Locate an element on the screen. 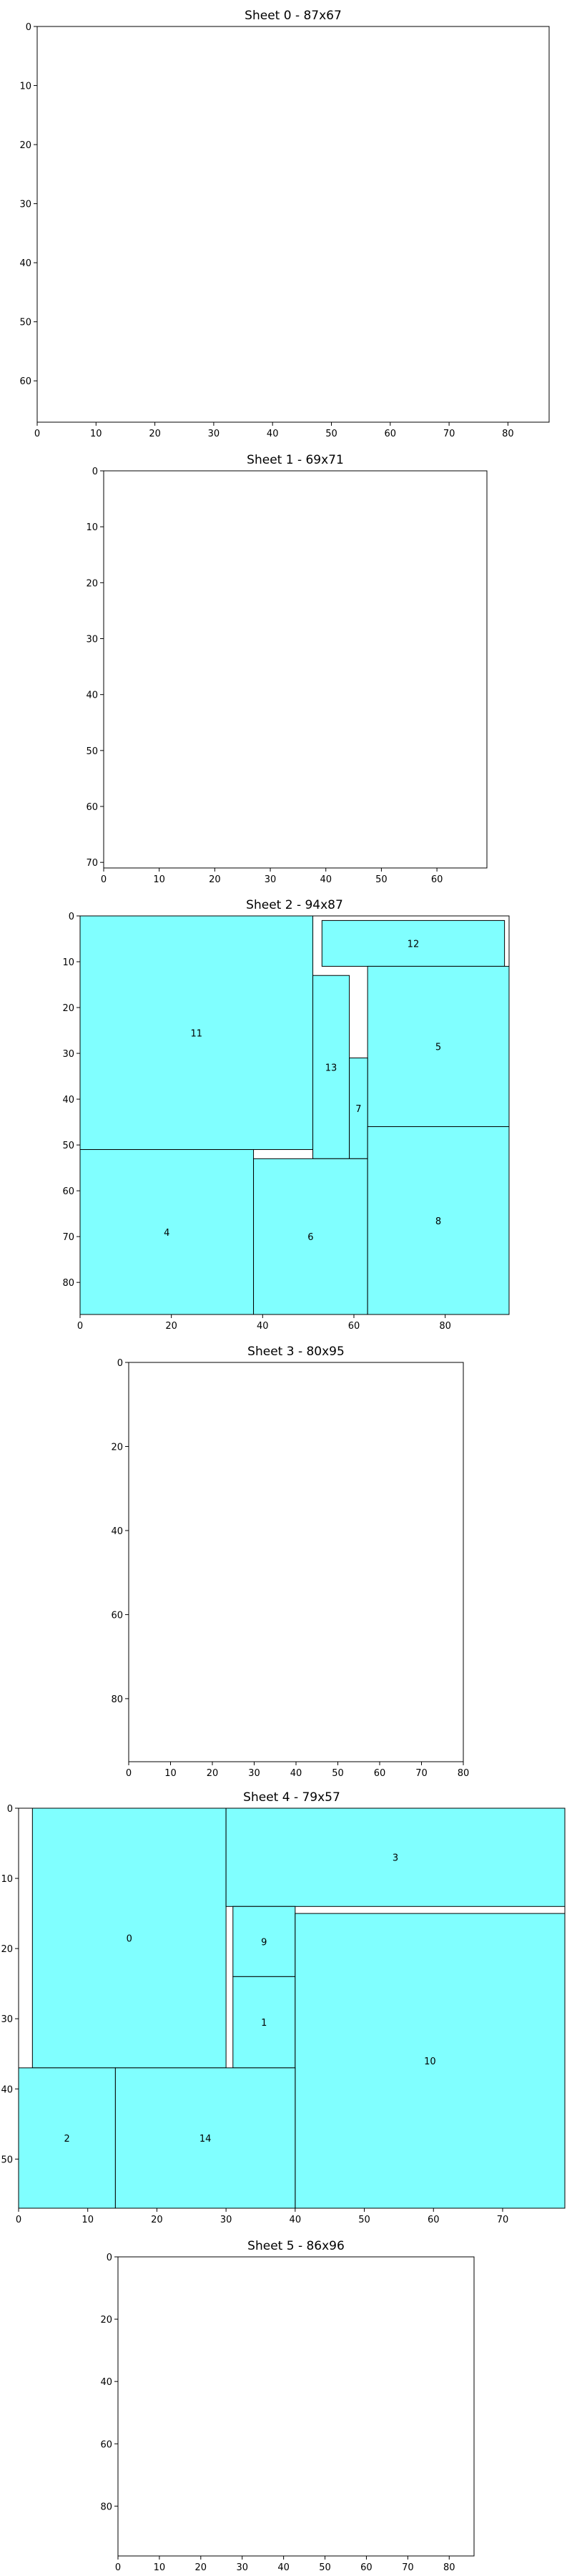 The image size is (572, 2576). piece-label: 10 is located at coordinates (430, 2062).